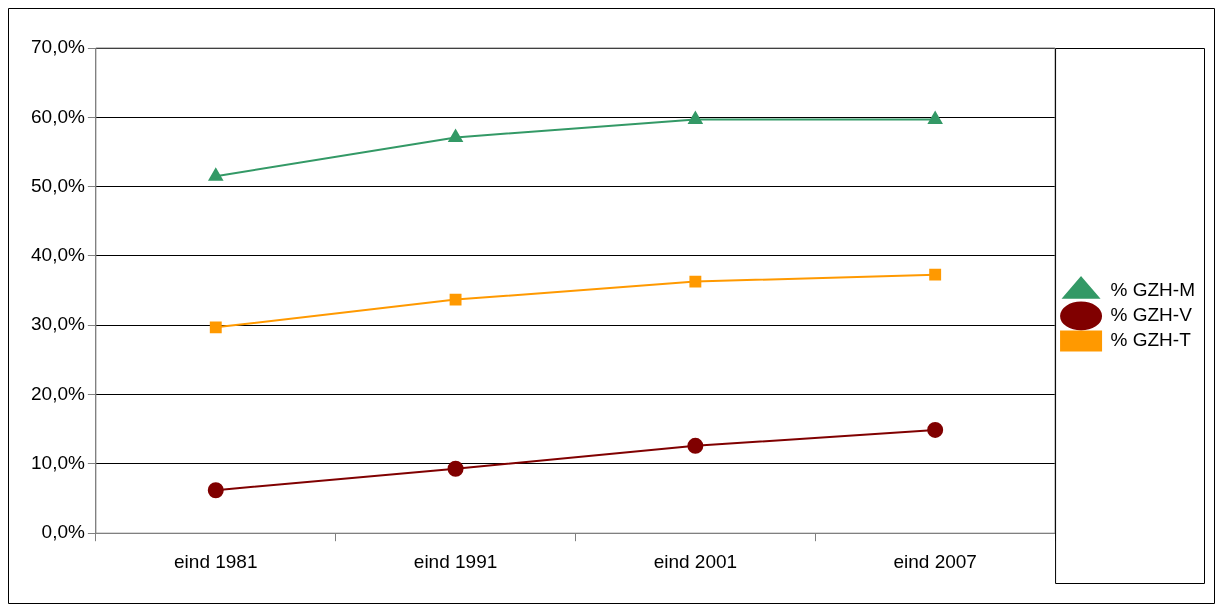 The image size is (1223, 612). Describe the element at coordinates (1151, 315) in the screenshot. I see `legend-label: % GZH-V` at that location.